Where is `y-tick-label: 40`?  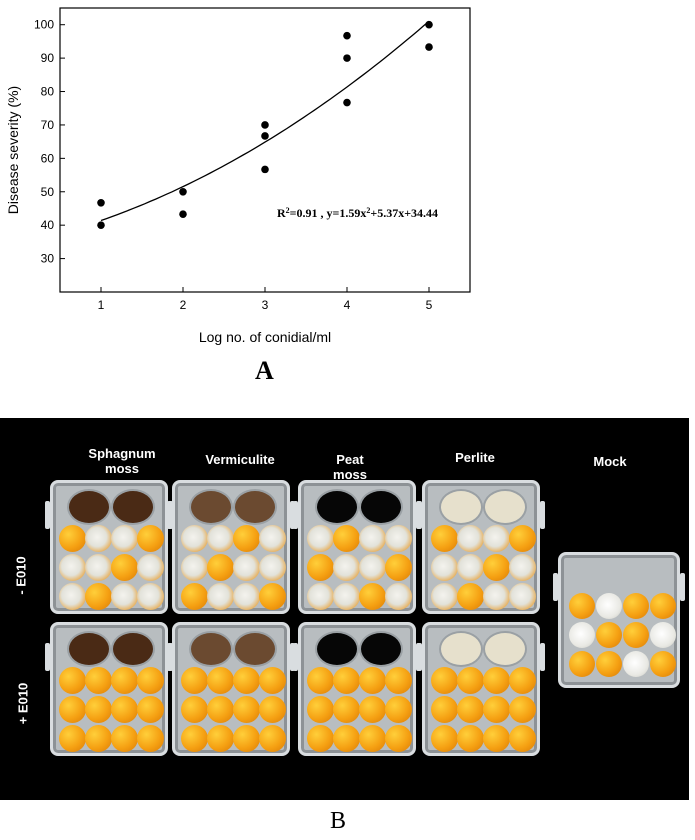
y-tick-label: 40 is located at coordinates (48, 225).